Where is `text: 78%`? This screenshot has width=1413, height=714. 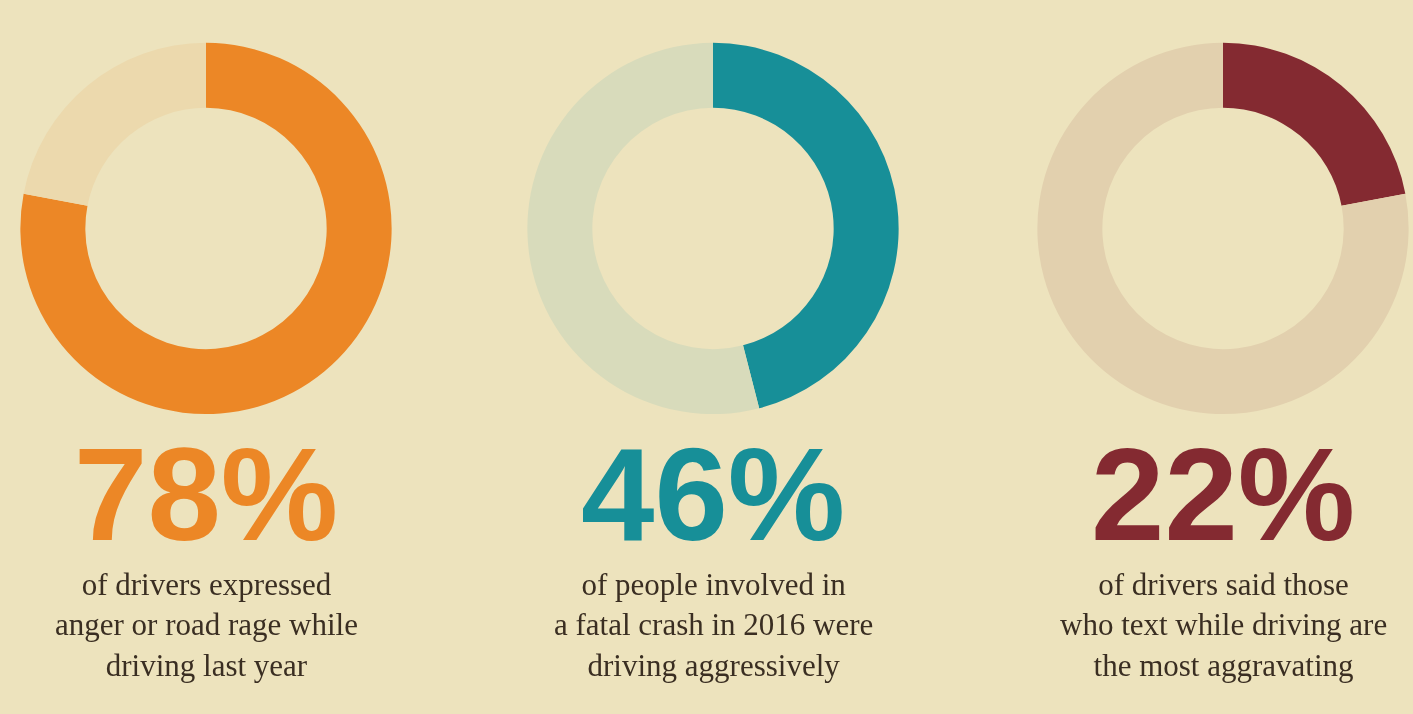 text: 78% is located at coordinates (206, 494).